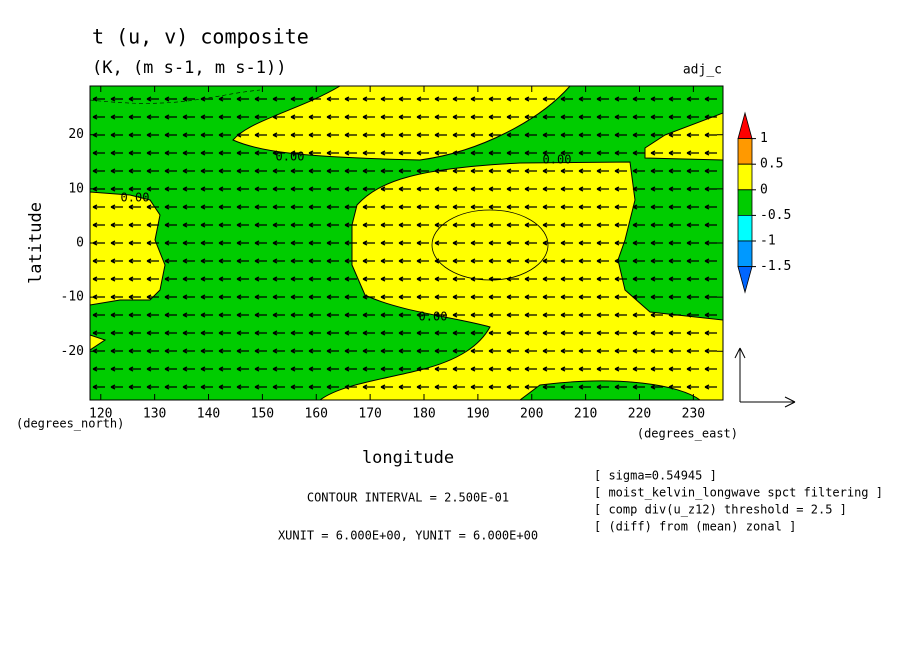 The image size is (904, 654). Describe the element at coordinates (76, 134) in the screenshot. I see `y-tick-label: 20` at that location.